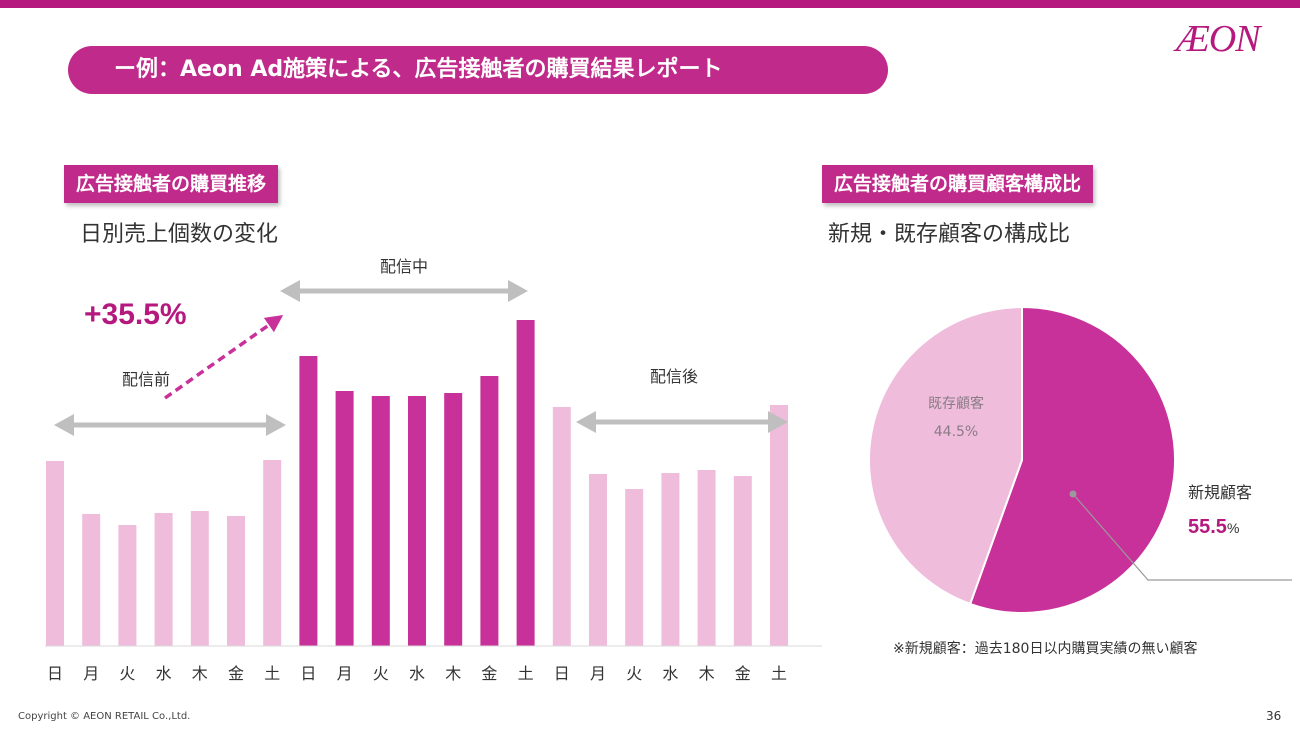 The image size is (1300, 731). What do you see at coordinates (650, 4) in the screenshot?
I see `top-accent-bar` at bounding box center [650, 4].